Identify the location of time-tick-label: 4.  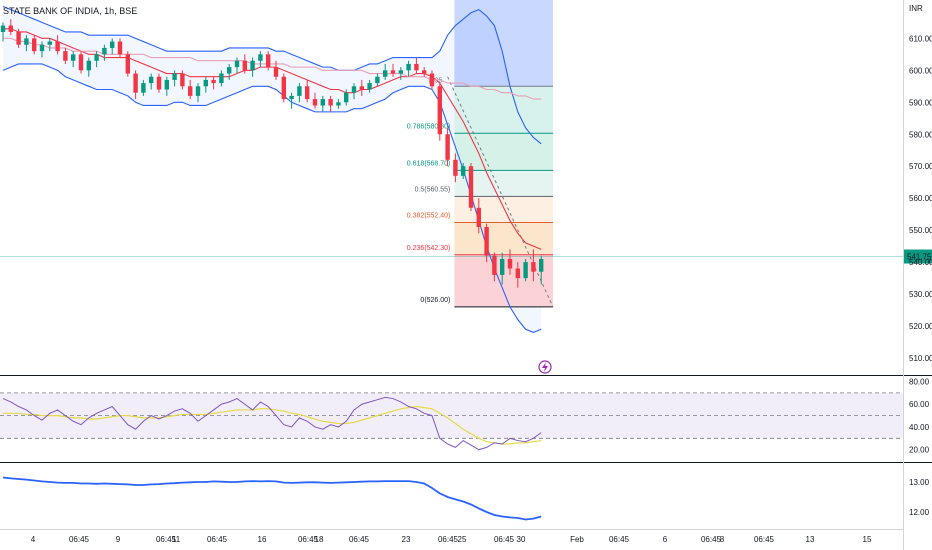
(33, 539).